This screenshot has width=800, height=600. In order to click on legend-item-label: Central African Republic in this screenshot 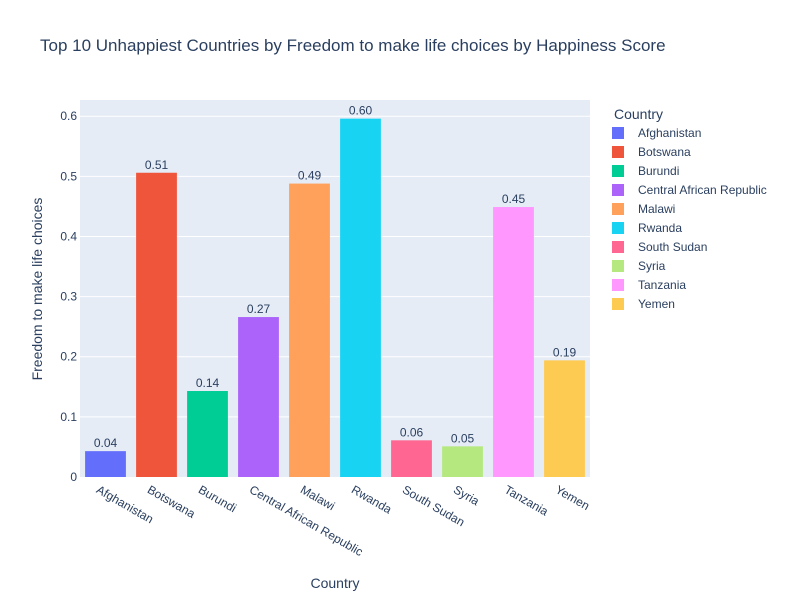, I will do `click(702, 190)`.